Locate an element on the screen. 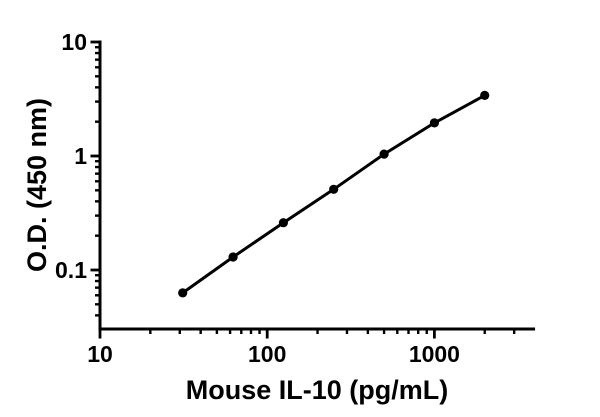 Image resolution: width=600 pixels, height=417 pixels. y-tick-label: 0.1 is located at coordinates (71, 270).